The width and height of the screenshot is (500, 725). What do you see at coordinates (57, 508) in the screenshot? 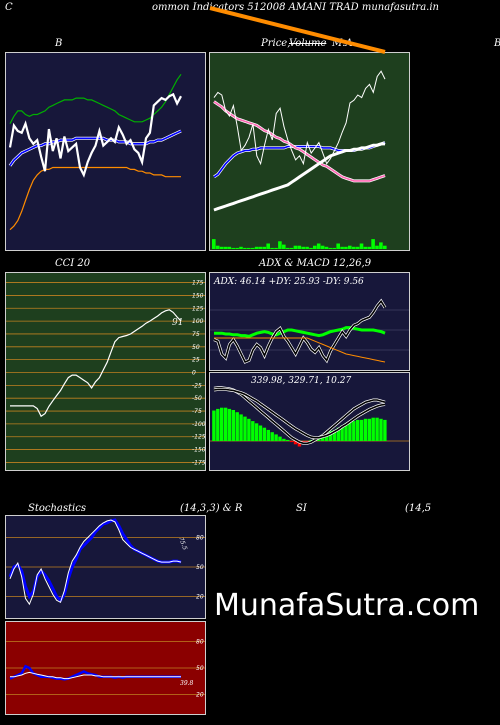
I see `stoch-title-left: Stochastics` at bounding box center [57, 508].